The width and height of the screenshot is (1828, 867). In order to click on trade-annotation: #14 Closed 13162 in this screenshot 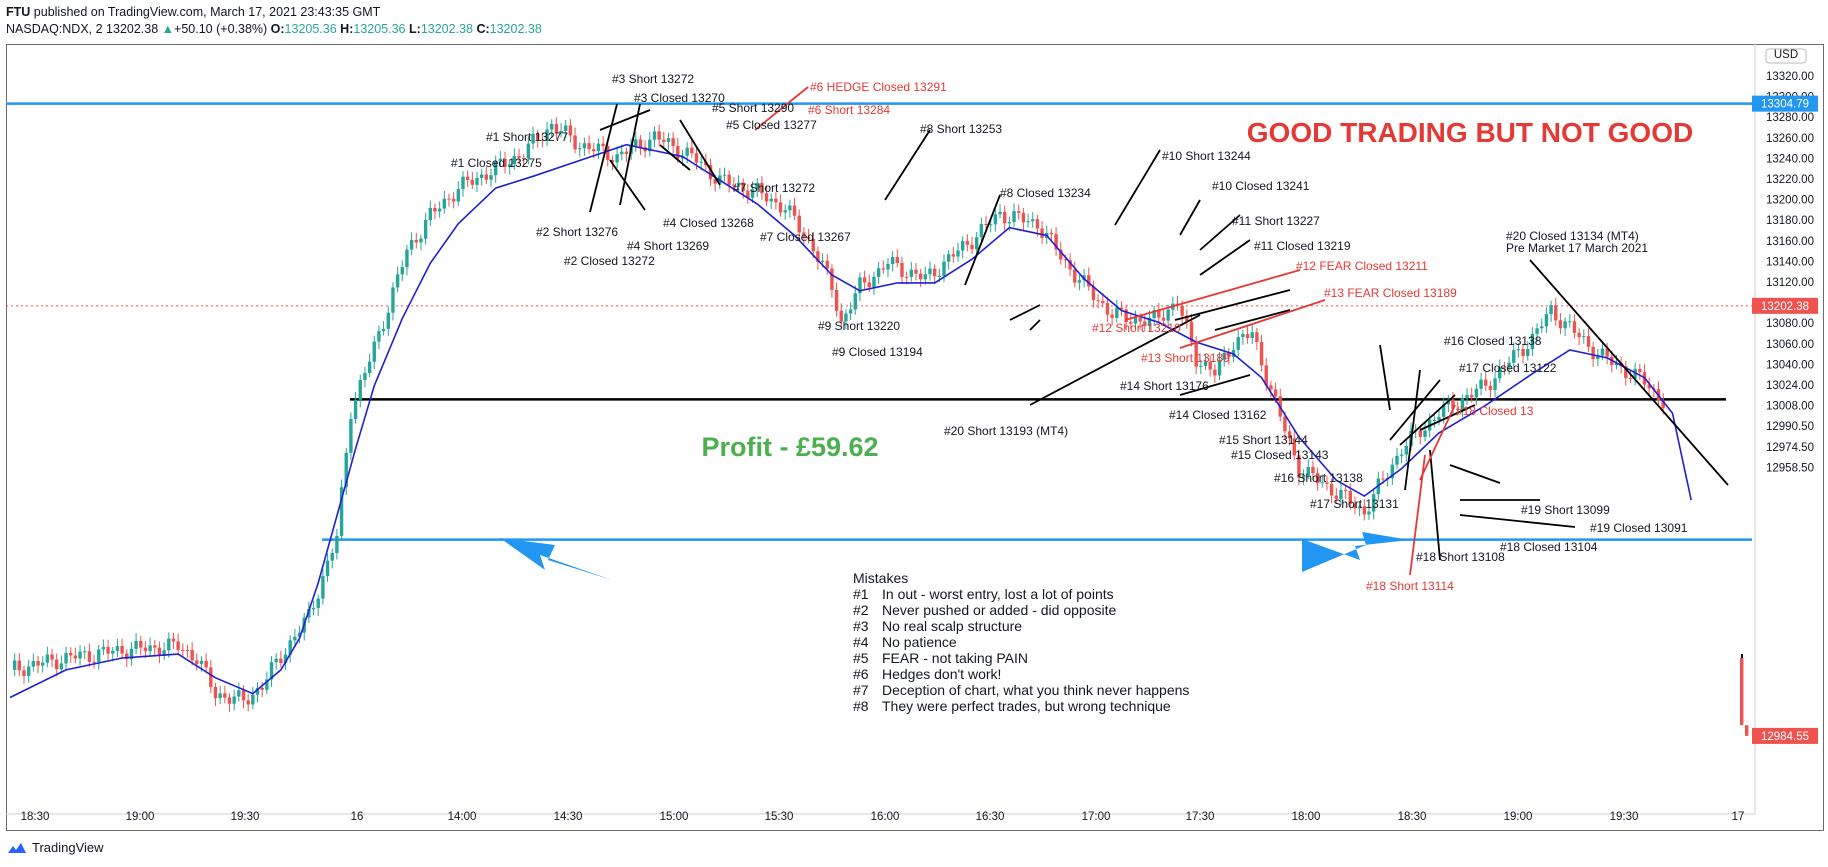, I will do `click(1218, 415)`.